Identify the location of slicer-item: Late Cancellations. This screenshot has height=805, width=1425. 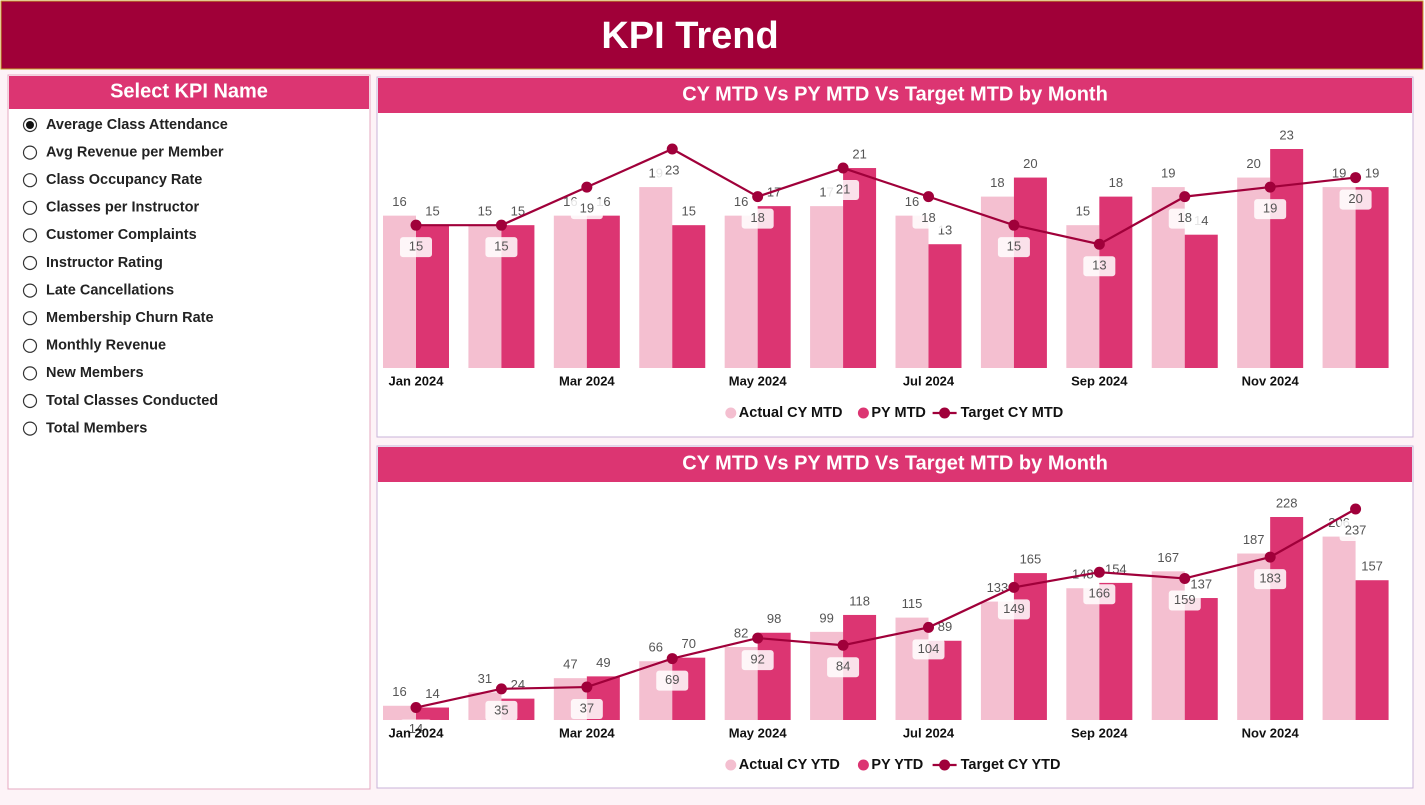
(110, 290).